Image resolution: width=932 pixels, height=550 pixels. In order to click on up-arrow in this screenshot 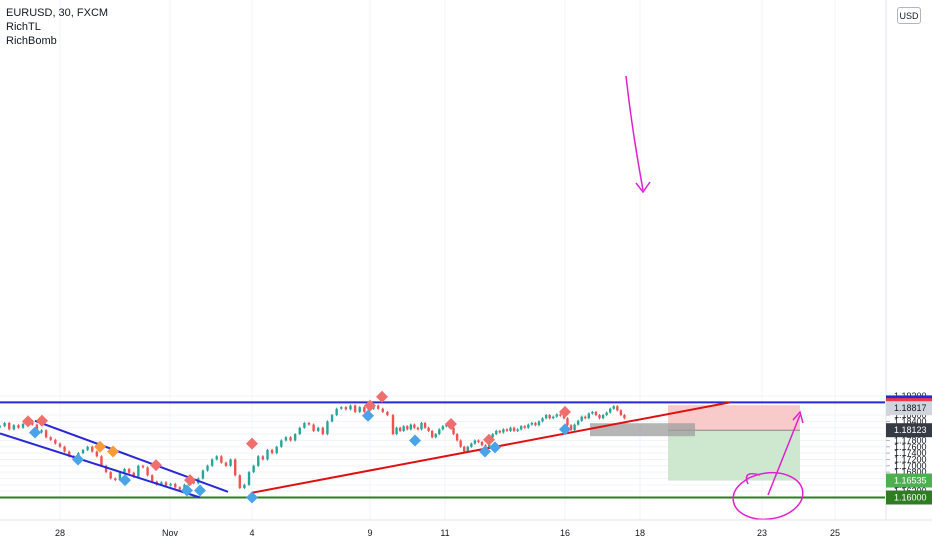, I will do `click(784, 455)`.